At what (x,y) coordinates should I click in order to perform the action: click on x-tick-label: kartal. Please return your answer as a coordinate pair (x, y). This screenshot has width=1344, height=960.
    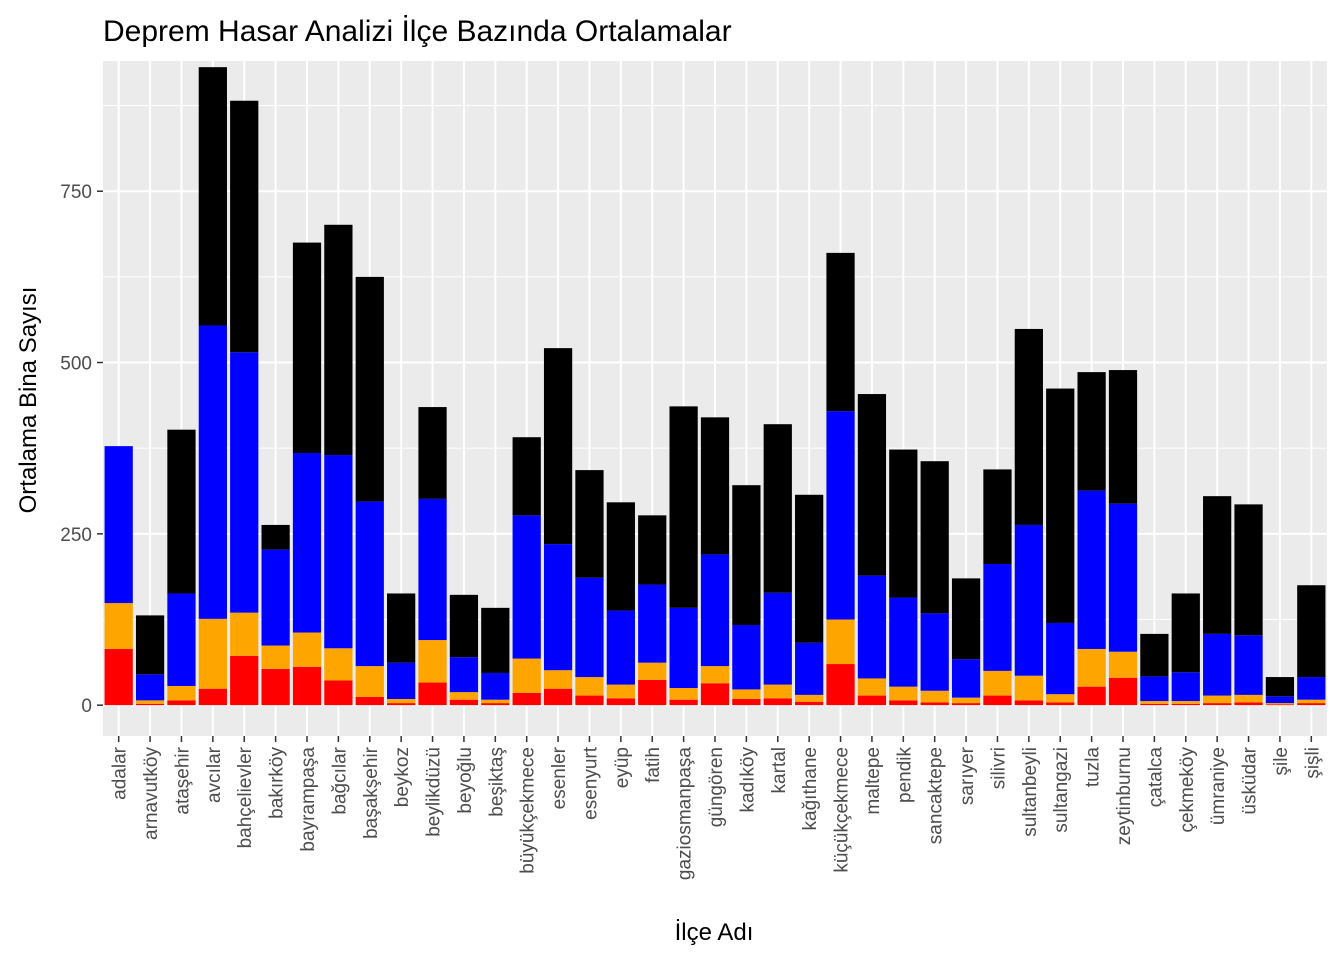
    Looking at the image, I should click on (779, 770).